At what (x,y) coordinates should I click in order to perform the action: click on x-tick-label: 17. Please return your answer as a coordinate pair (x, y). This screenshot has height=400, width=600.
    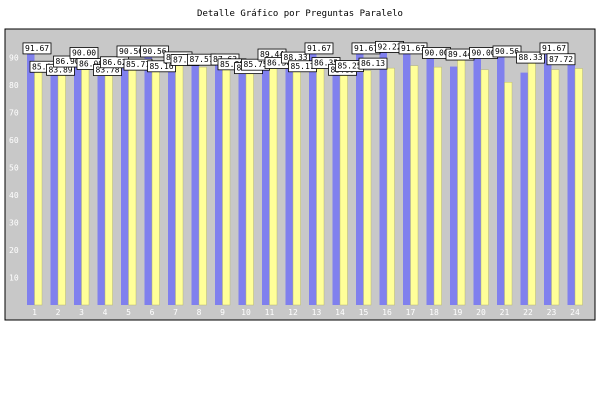
    Looking at the image, I should click on (411, 312).